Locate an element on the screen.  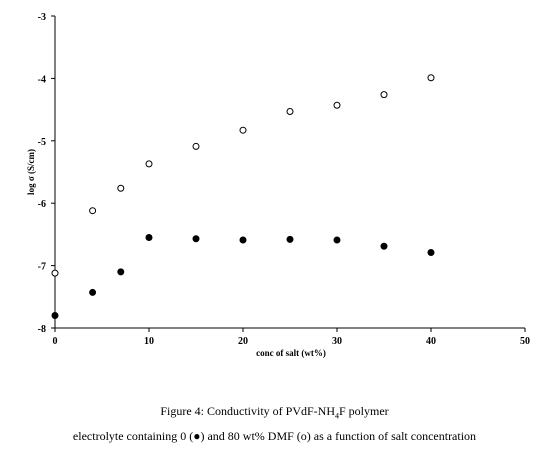
y-tick-label: -8 is located at coordinates (42, 329).